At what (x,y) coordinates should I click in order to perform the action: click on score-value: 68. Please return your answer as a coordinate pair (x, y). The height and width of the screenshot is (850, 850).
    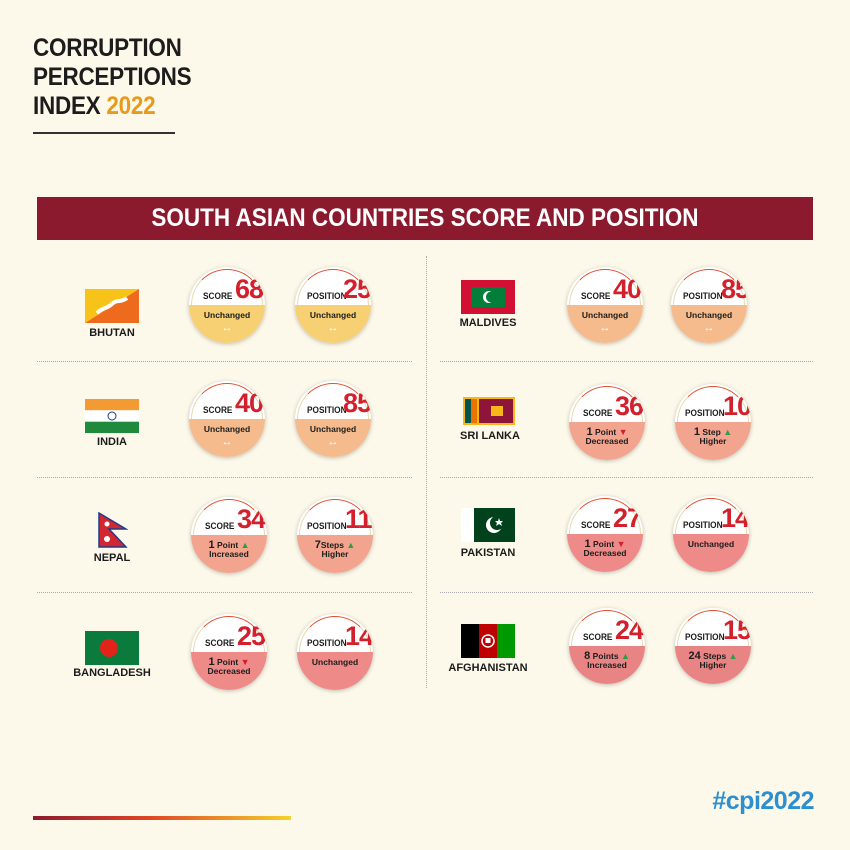
    Looking at the image, I should click on (249, 289).